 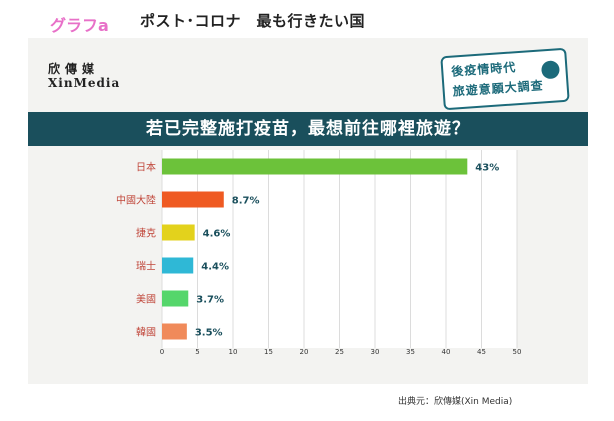 What do you see at coordinates (483, 69) in the screenshot?
I see `badge-line-1: 後疫情時代` at bounding box center [483, 69].